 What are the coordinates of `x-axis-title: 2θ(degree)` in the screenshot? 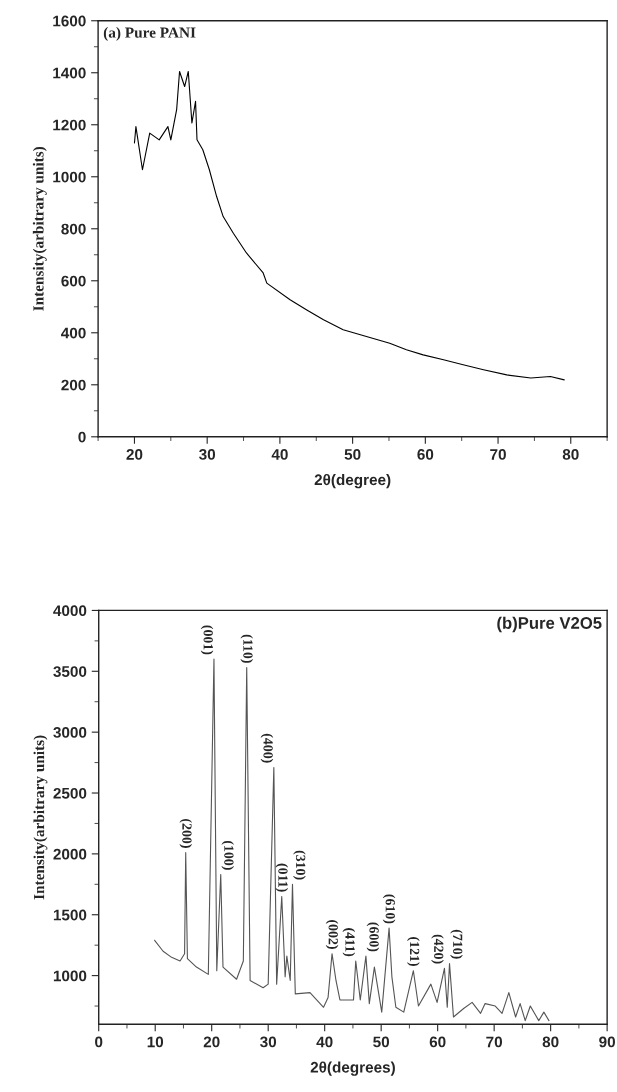 It's located at (352, 481).